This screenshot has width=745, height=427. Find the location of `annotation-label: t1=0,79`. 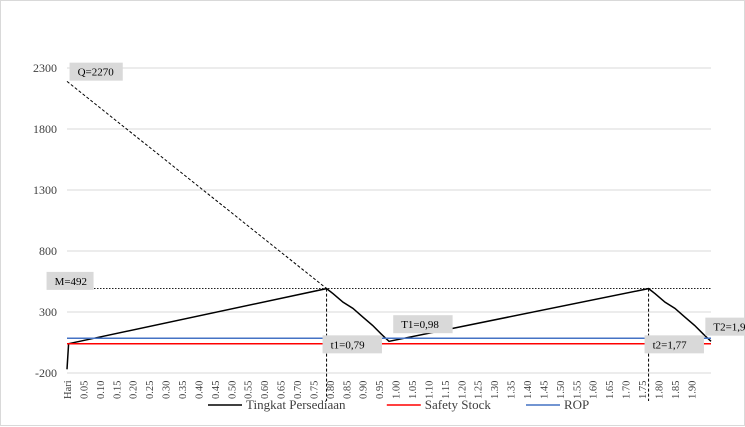

annotation-label: t1=0,79 is located at coordinates (352, 344).